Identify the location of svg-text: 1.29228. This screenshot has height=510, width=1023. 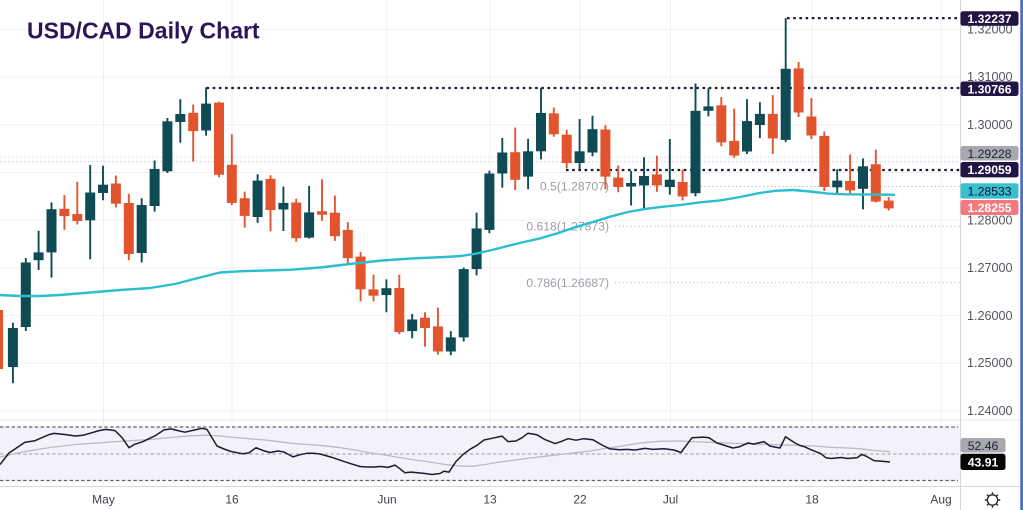
(989, 154).